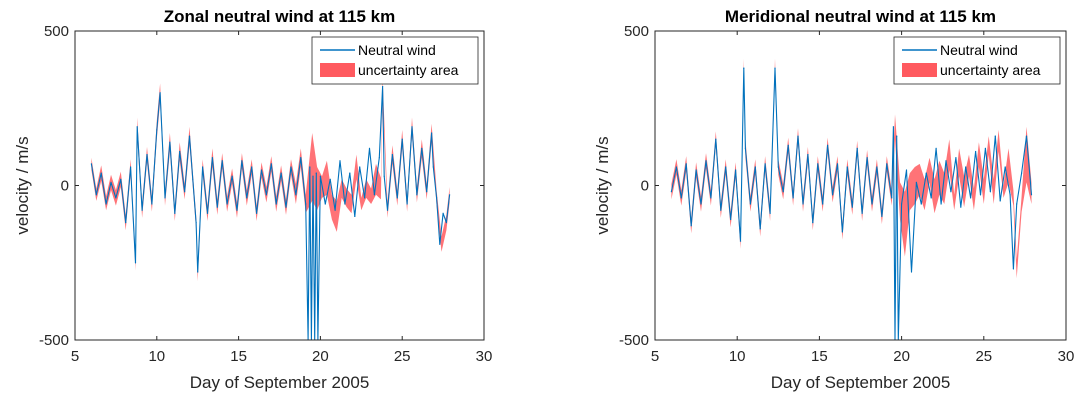  I want to click on y-tick-label: 0, so click(65, 186).